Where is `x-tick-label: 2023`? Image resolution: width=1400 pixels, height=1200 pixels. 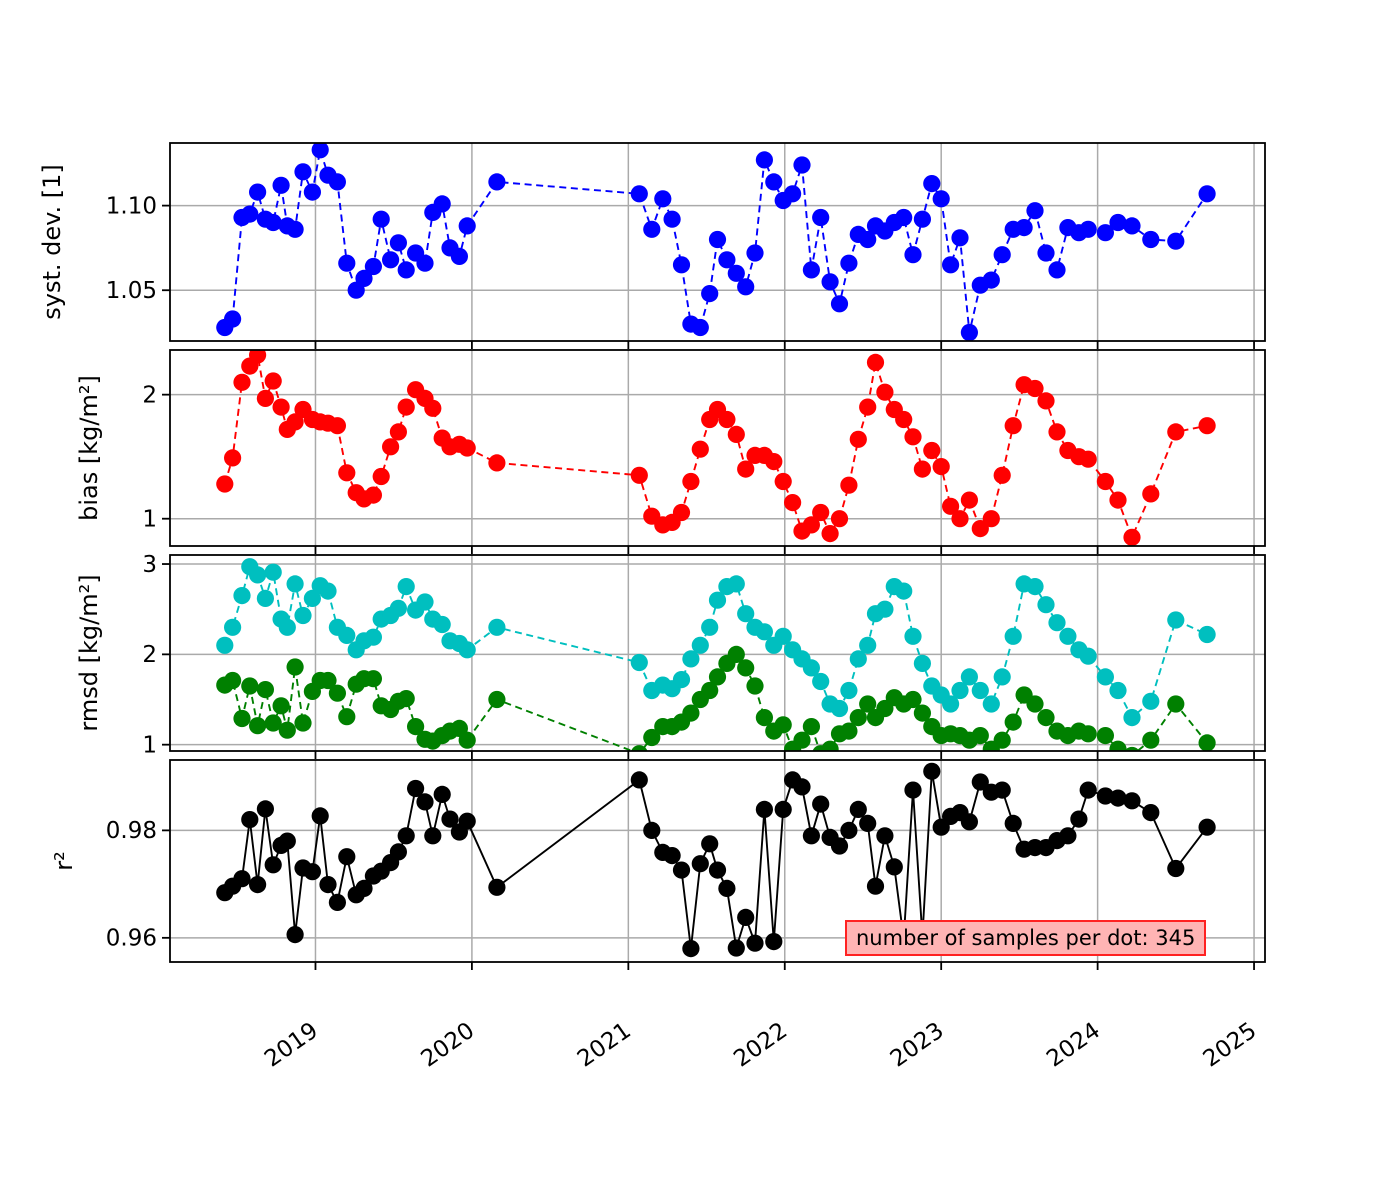 x-tick-label: 2023 is located at coordinates (917, 1045).